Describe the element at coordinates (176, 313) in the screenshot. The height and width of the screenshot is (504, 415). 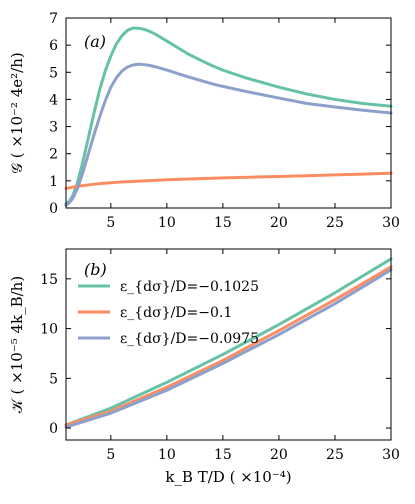
I see `legend-entry: ε_{dσ}/D=−0.1` at that location.